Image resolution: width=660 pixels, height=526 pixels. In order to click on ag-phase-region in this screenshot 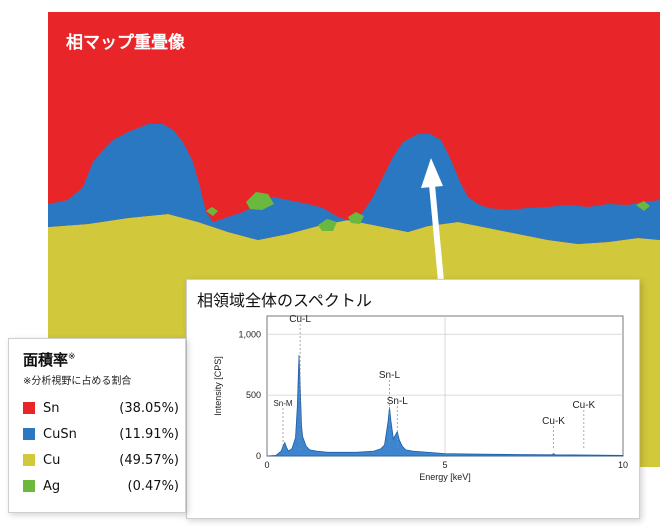, I will do `click(428, 211)`.